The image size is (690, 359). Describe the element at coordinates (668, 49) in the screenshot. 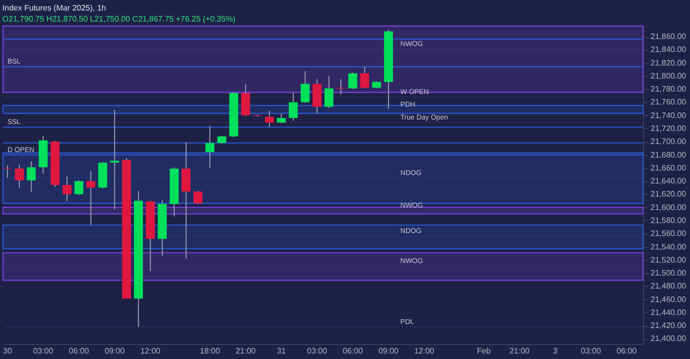

I see `y-tick-label: 21,840.00` at that location.